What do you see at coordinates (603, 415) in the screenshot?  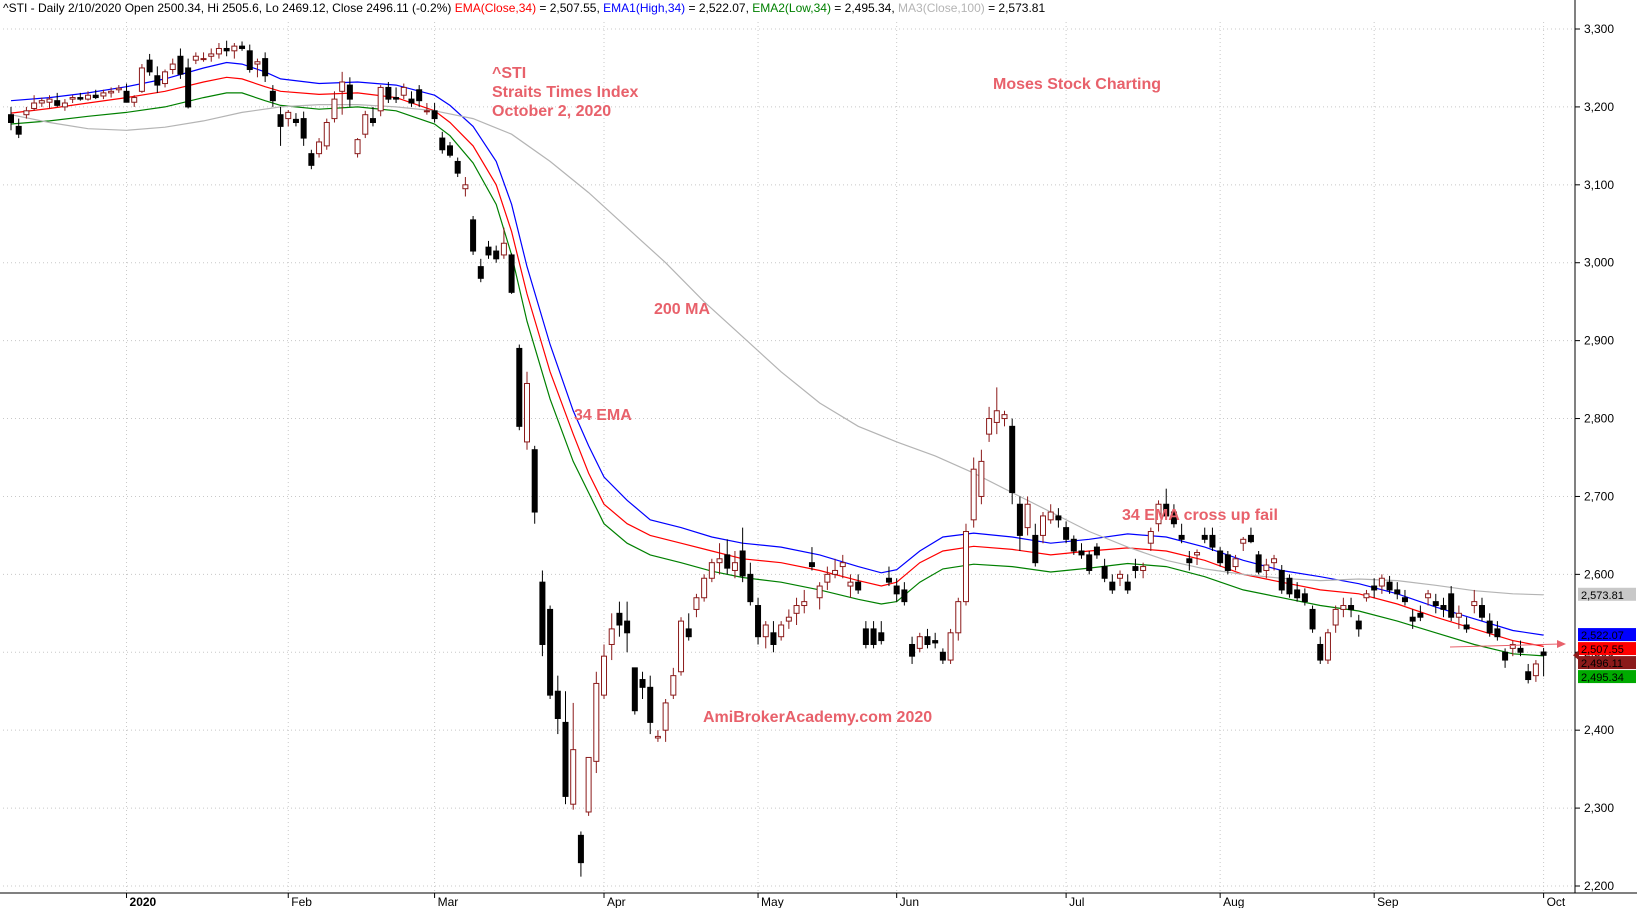 I see `annotation-34ema: 34 EMA` at bounding box center [603, 415].